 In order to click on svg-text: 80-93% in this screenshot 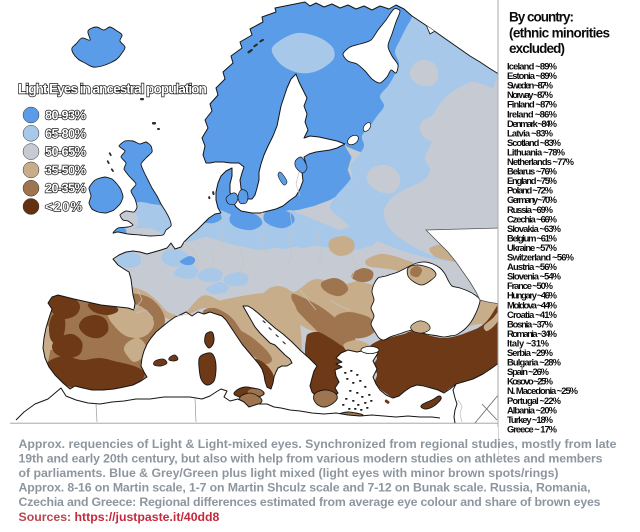, I will do `click(65, 115)`.